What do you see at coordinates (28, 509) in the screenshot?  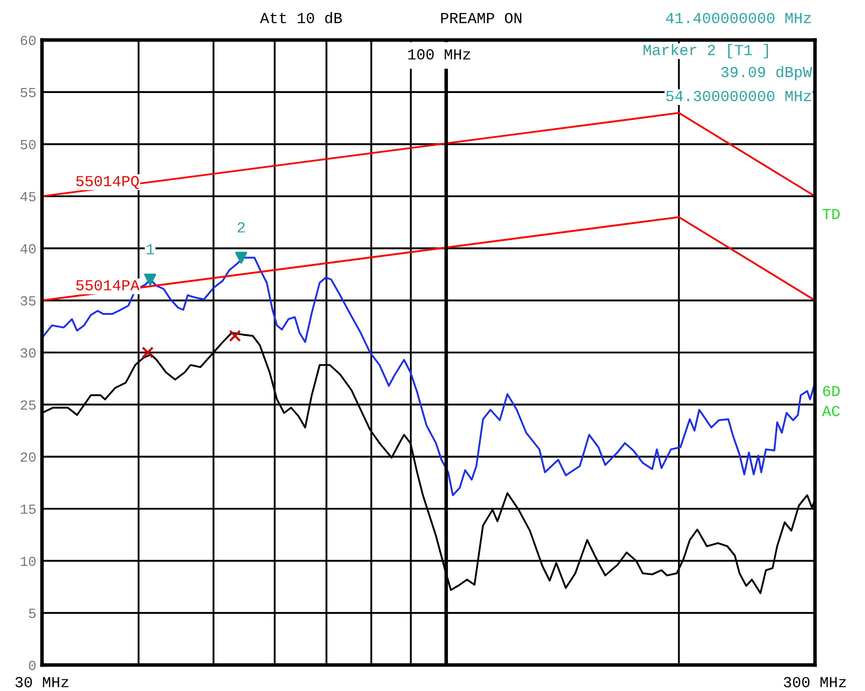 I see `y-tick-label: 15` at bounding box center [28, 509].